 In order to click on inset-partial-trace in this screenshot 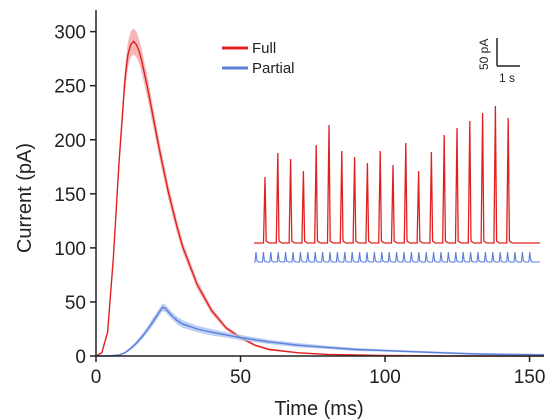, I will do `click(397, 257)`.